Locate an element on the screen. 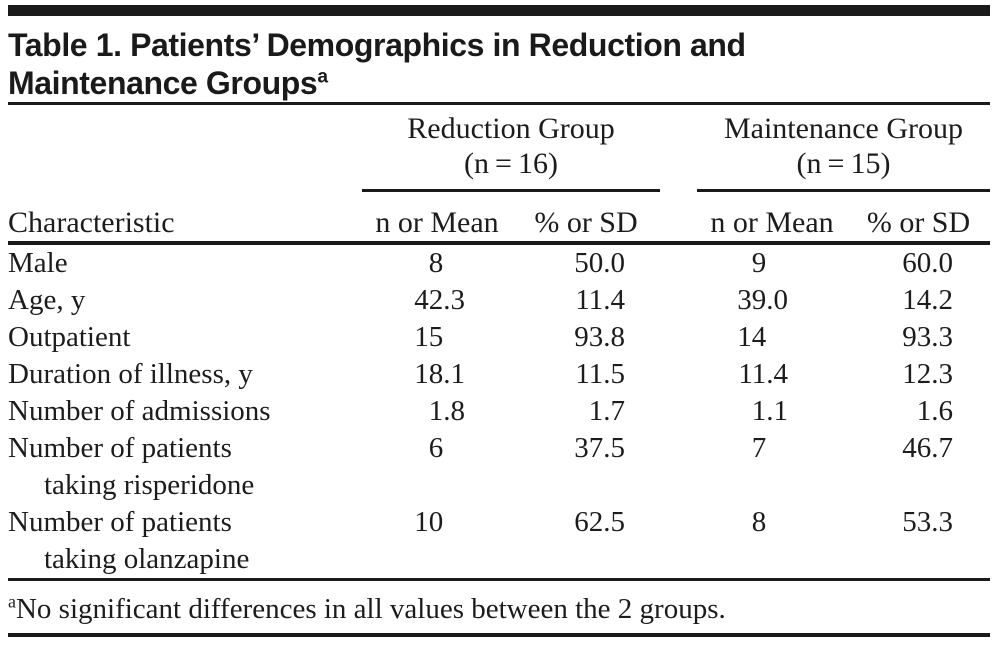  row-label: Number of admissions is located at coordinates (185, 411).